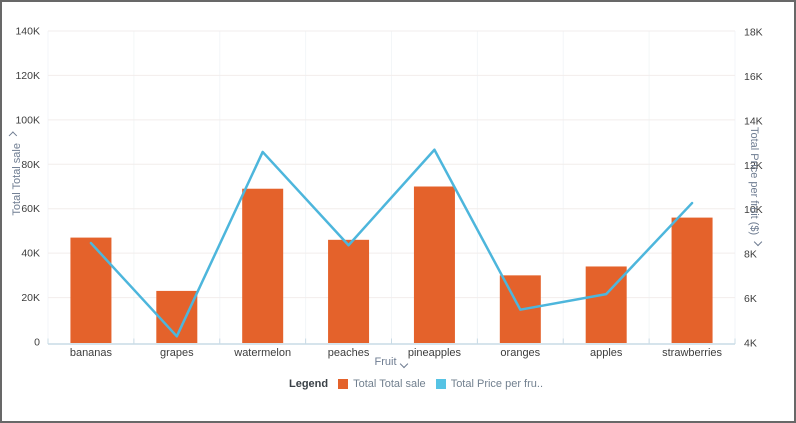  Describe the element at coordinates (753, 121) in the screenshot. I see `y-tick-label-right: 14K` at that location.